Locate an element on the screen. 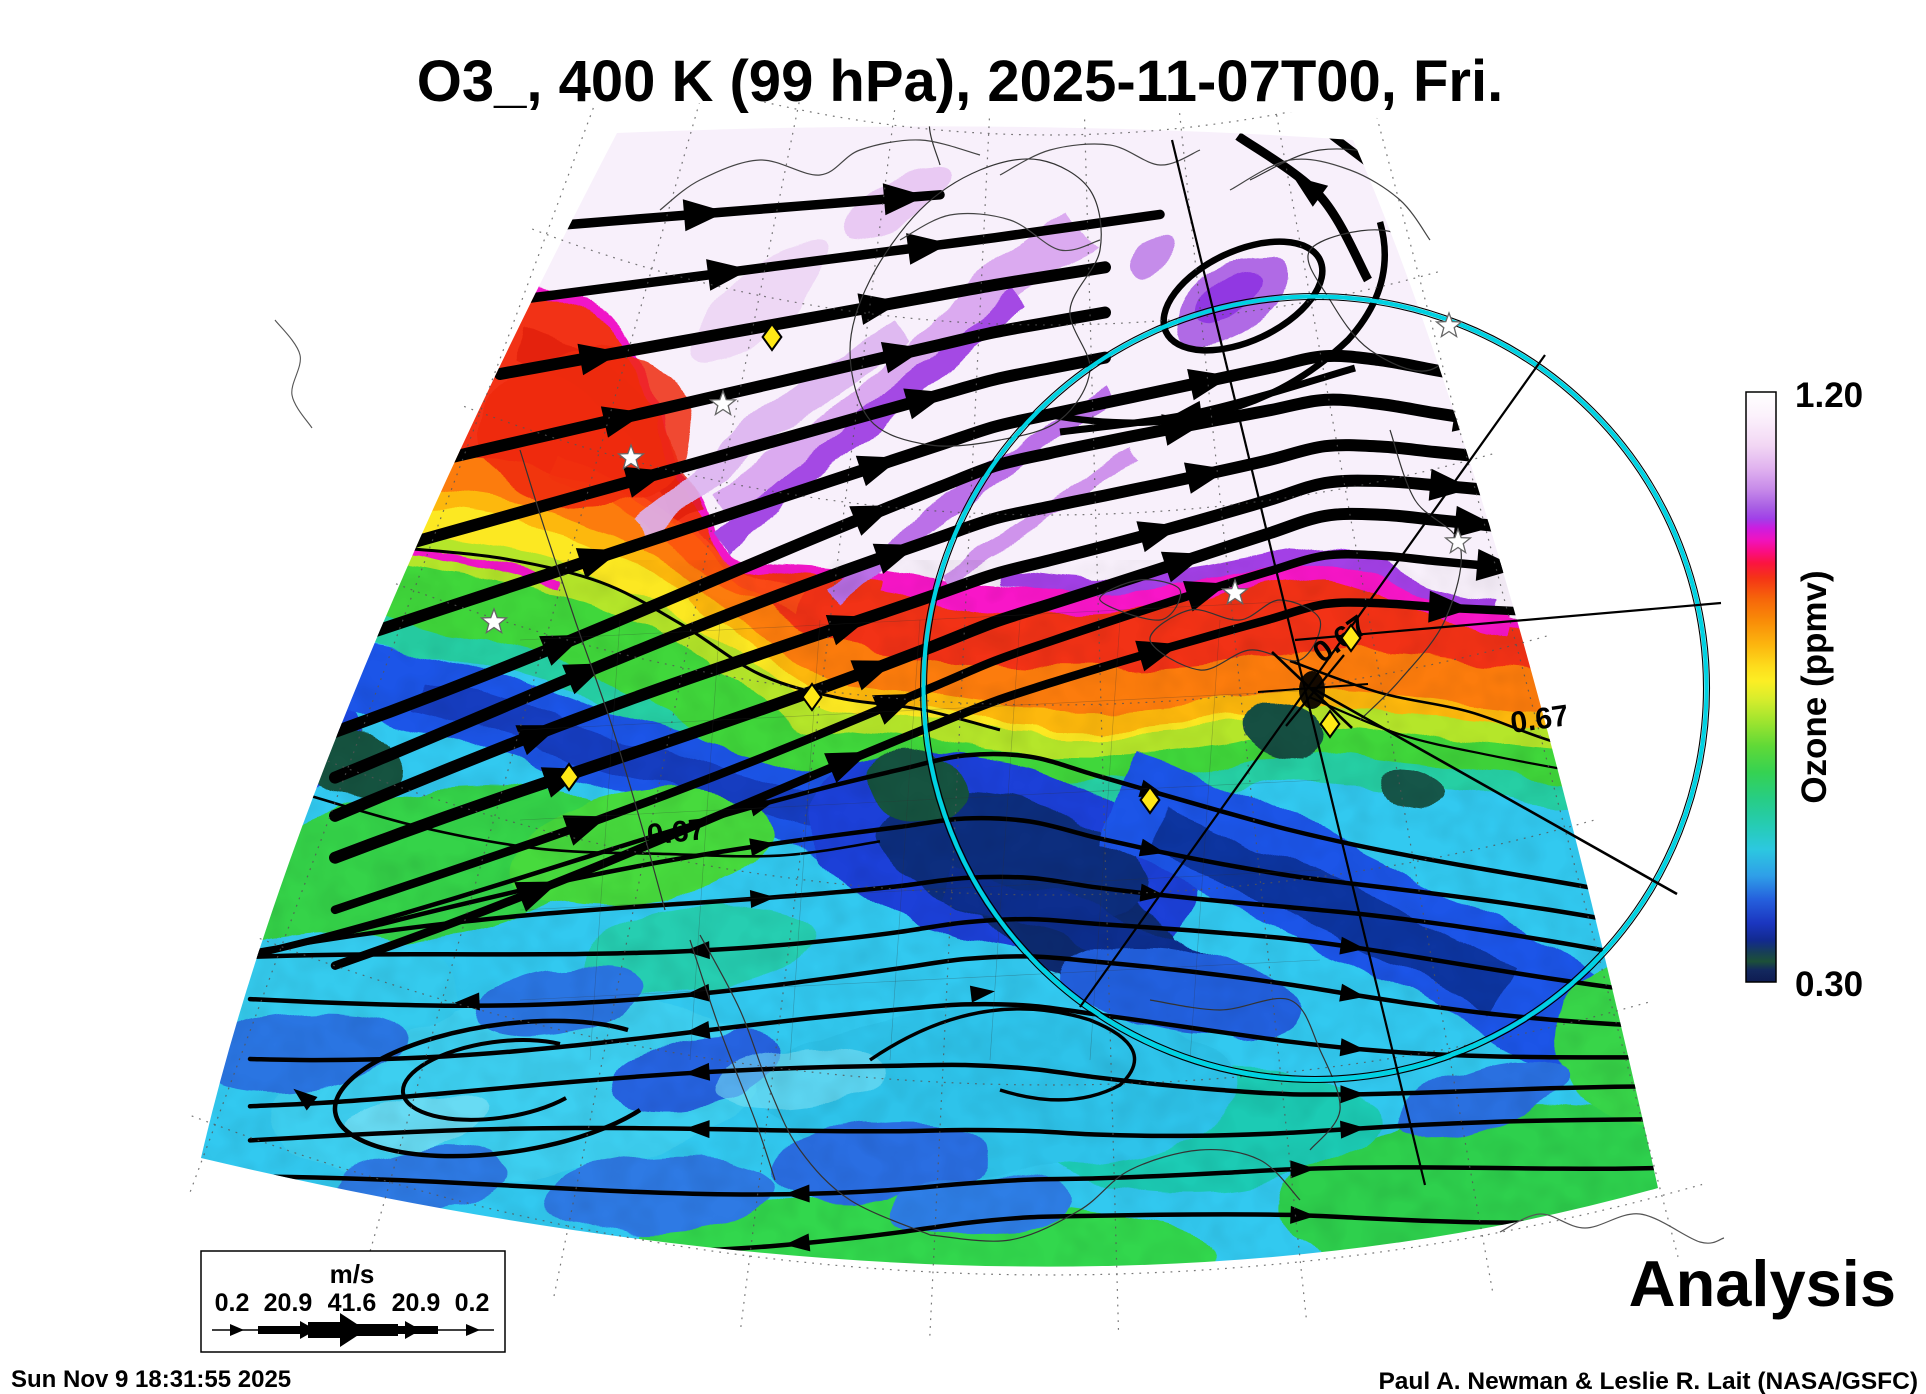 Image resolution: width=1926 pixels, height=1394 pixels. svg-text: m/s is located at coordinates (352, 1274).